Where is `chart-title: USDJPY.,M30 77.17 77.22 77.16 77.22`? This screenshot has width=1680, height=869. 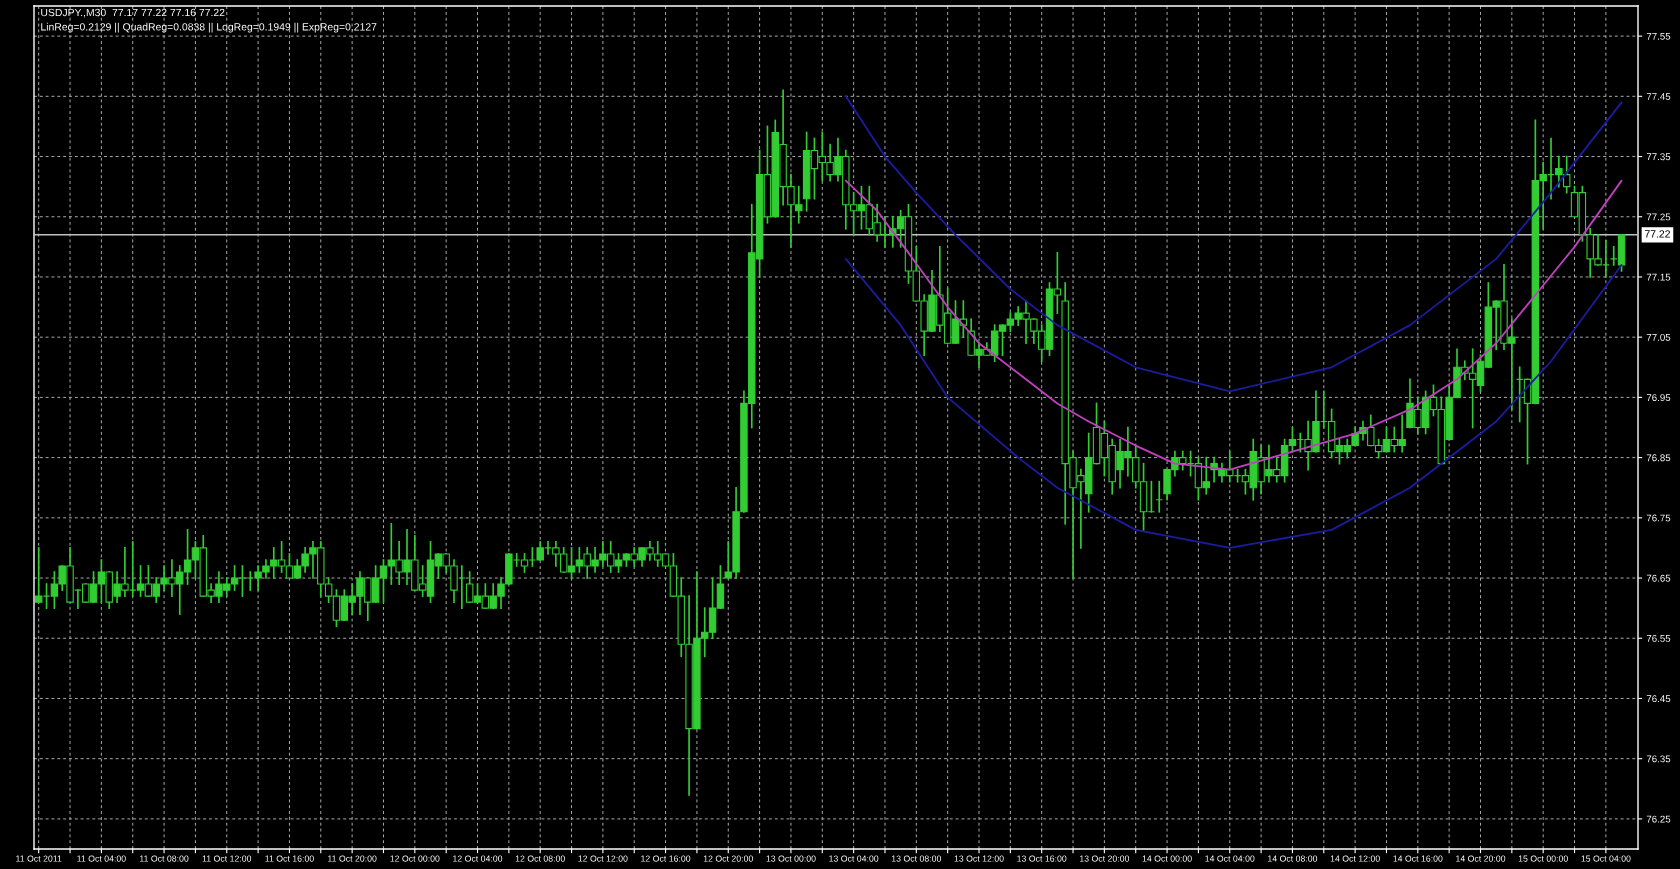
chart-title: USDJPY.,M30 77.17 77.22 77.16 77.22 is located at coordinates (133, 13).